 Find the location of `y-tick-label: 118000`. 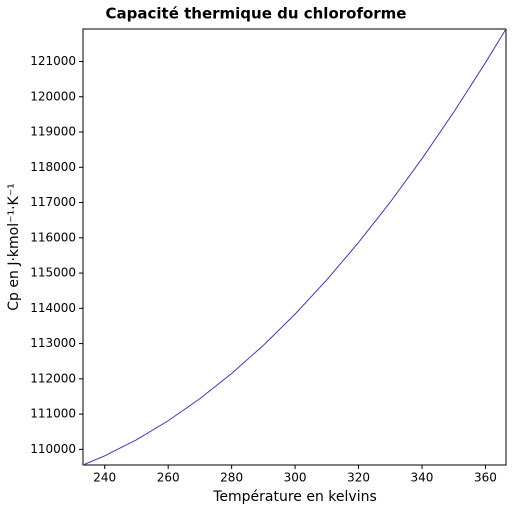

y-tick-label: 118000 is located at coordinates (53, 167).